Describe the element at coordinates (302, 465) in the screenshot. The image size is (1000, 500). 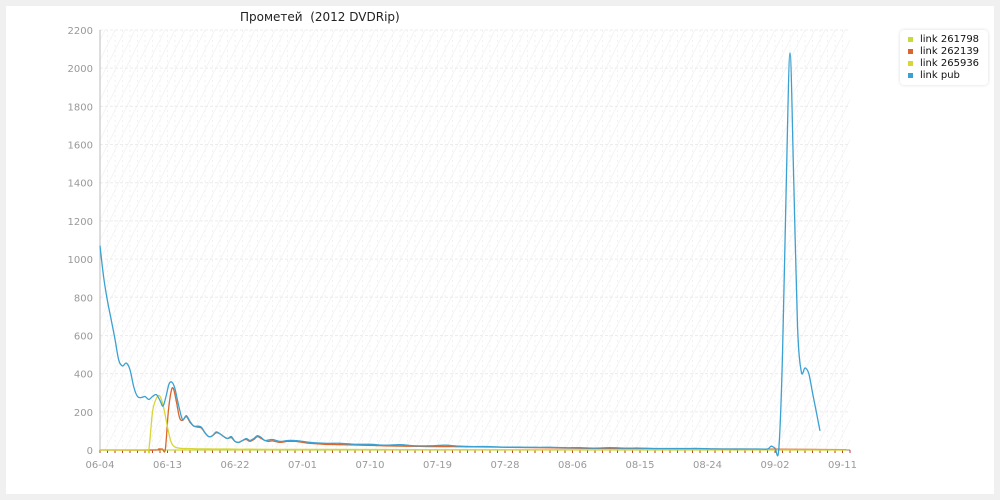
I see `x-tick-label: 07-01` at that location.